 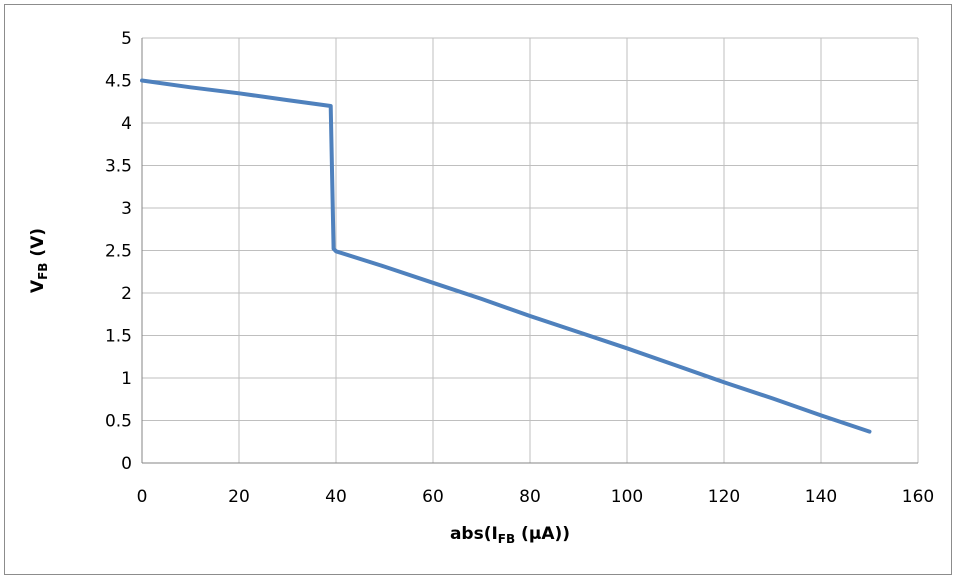 What do you see at coordinates (336, 497) in the screenshot?
I see `x-tick-label: 40` at bounding box center [336, 497].